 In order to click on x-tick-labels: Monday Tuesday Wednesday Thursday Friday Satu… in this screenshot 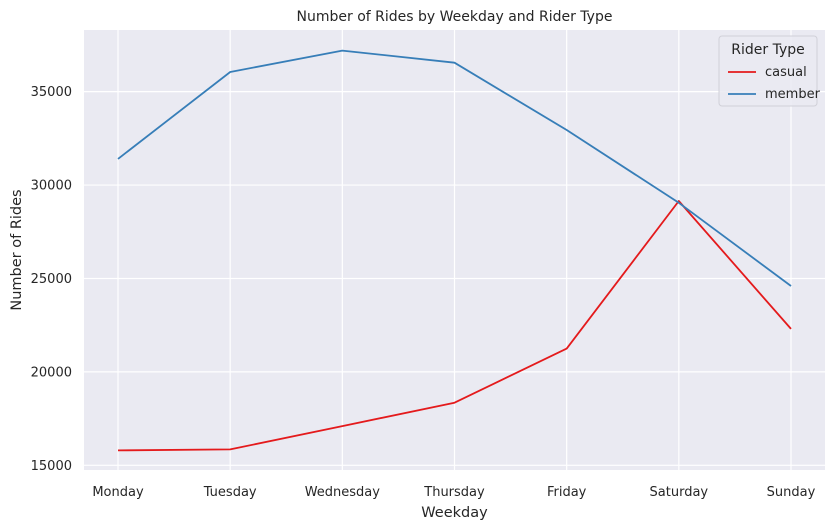, I will do `click(453, 492)`.